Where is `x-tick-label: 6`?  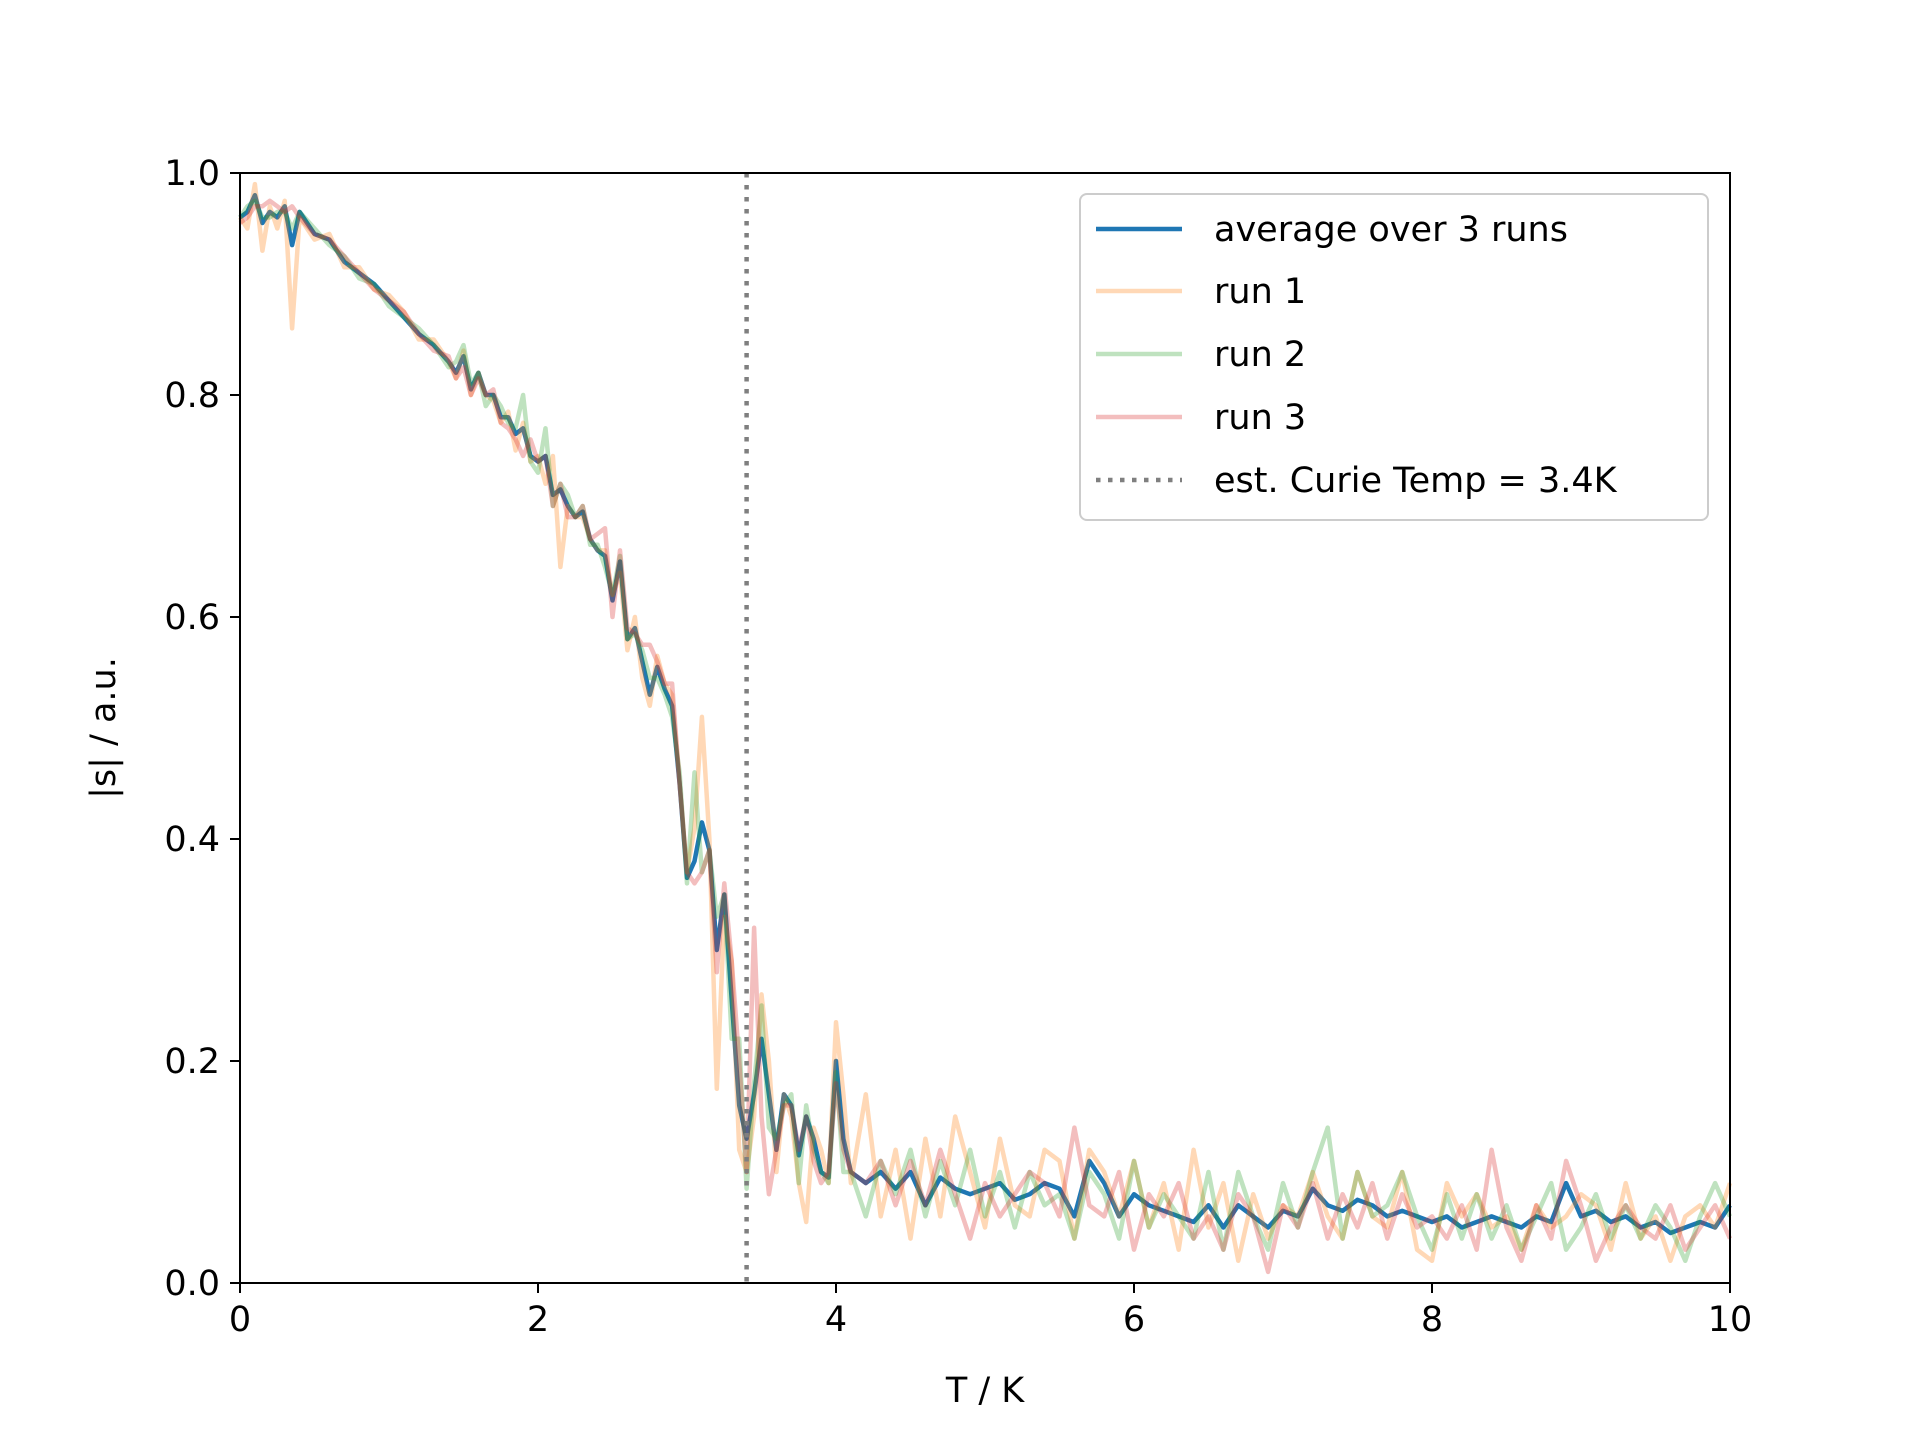
x-tick-label: 6 is located at coordinates (1134, 1320).